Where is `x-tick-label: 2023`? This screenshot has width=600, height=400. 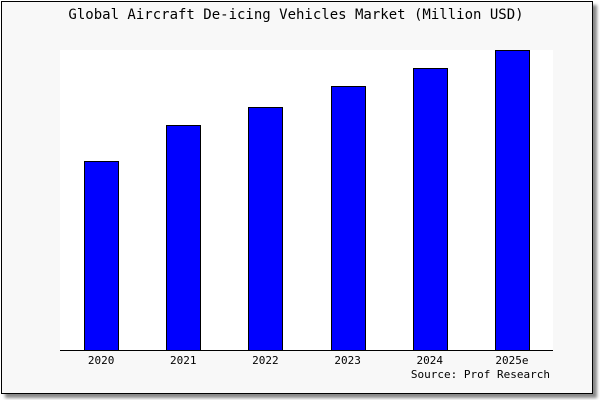 x-tick-label: 2023 is located at coordinates (347, 360).